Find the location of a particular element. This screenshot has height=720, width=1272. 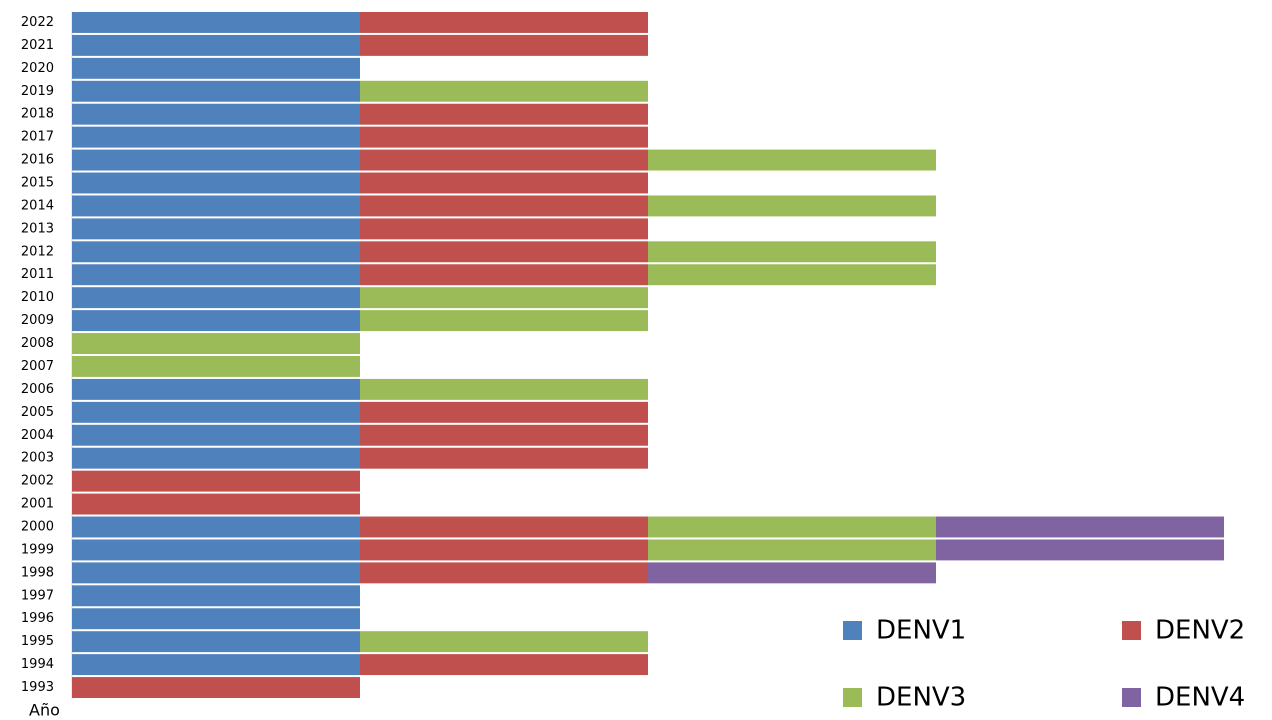

y-tick-label: 1999 is located at coordinates (37, 549).